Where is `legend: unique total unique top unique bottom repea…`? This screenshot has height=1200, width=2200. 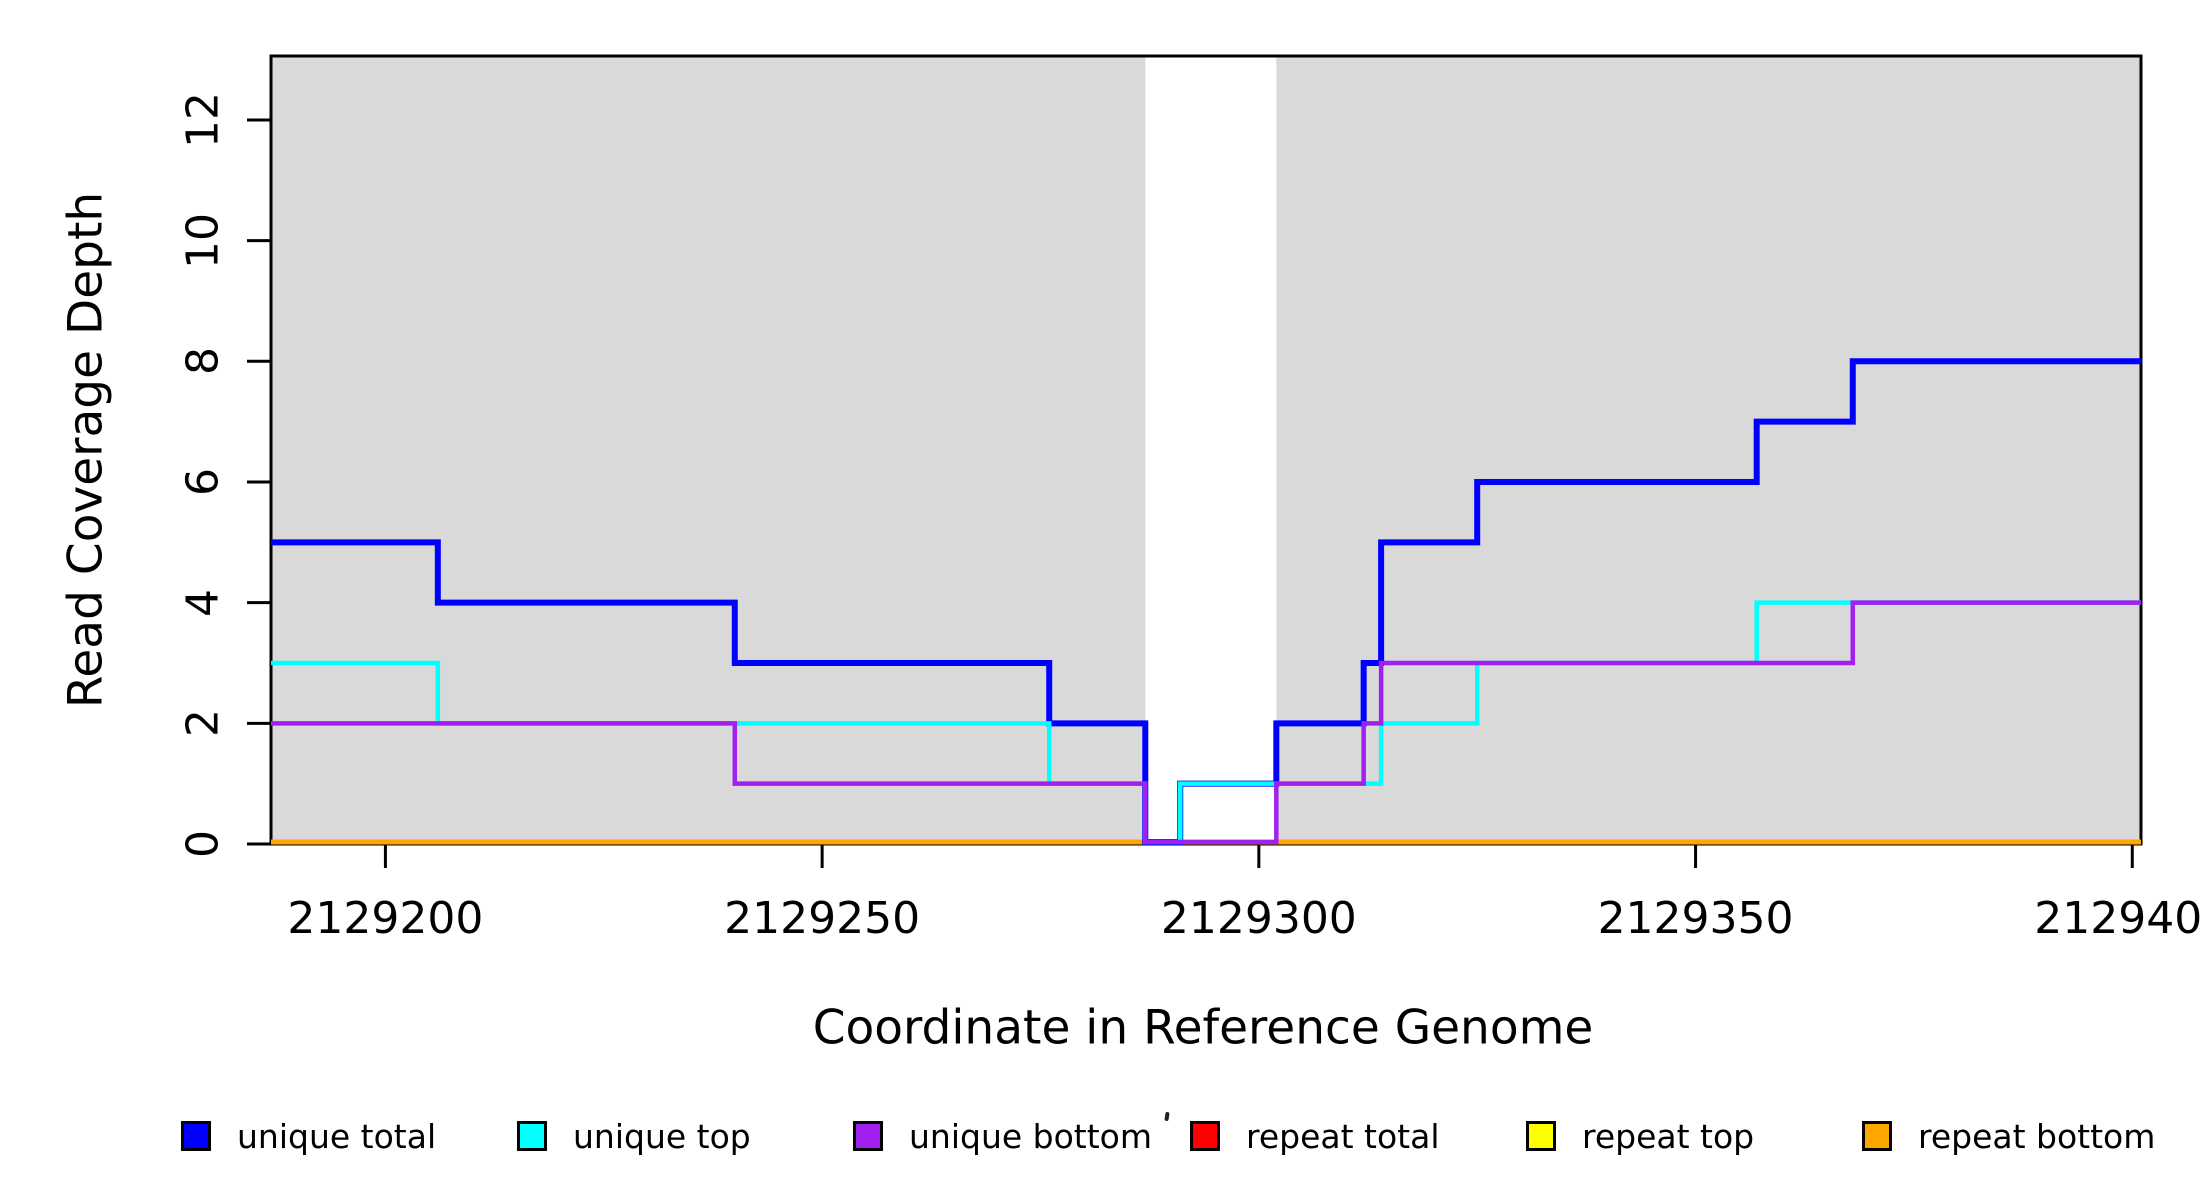
legend: unique total unique top unique bottom repea… is located at coordinates (1100, 1136).